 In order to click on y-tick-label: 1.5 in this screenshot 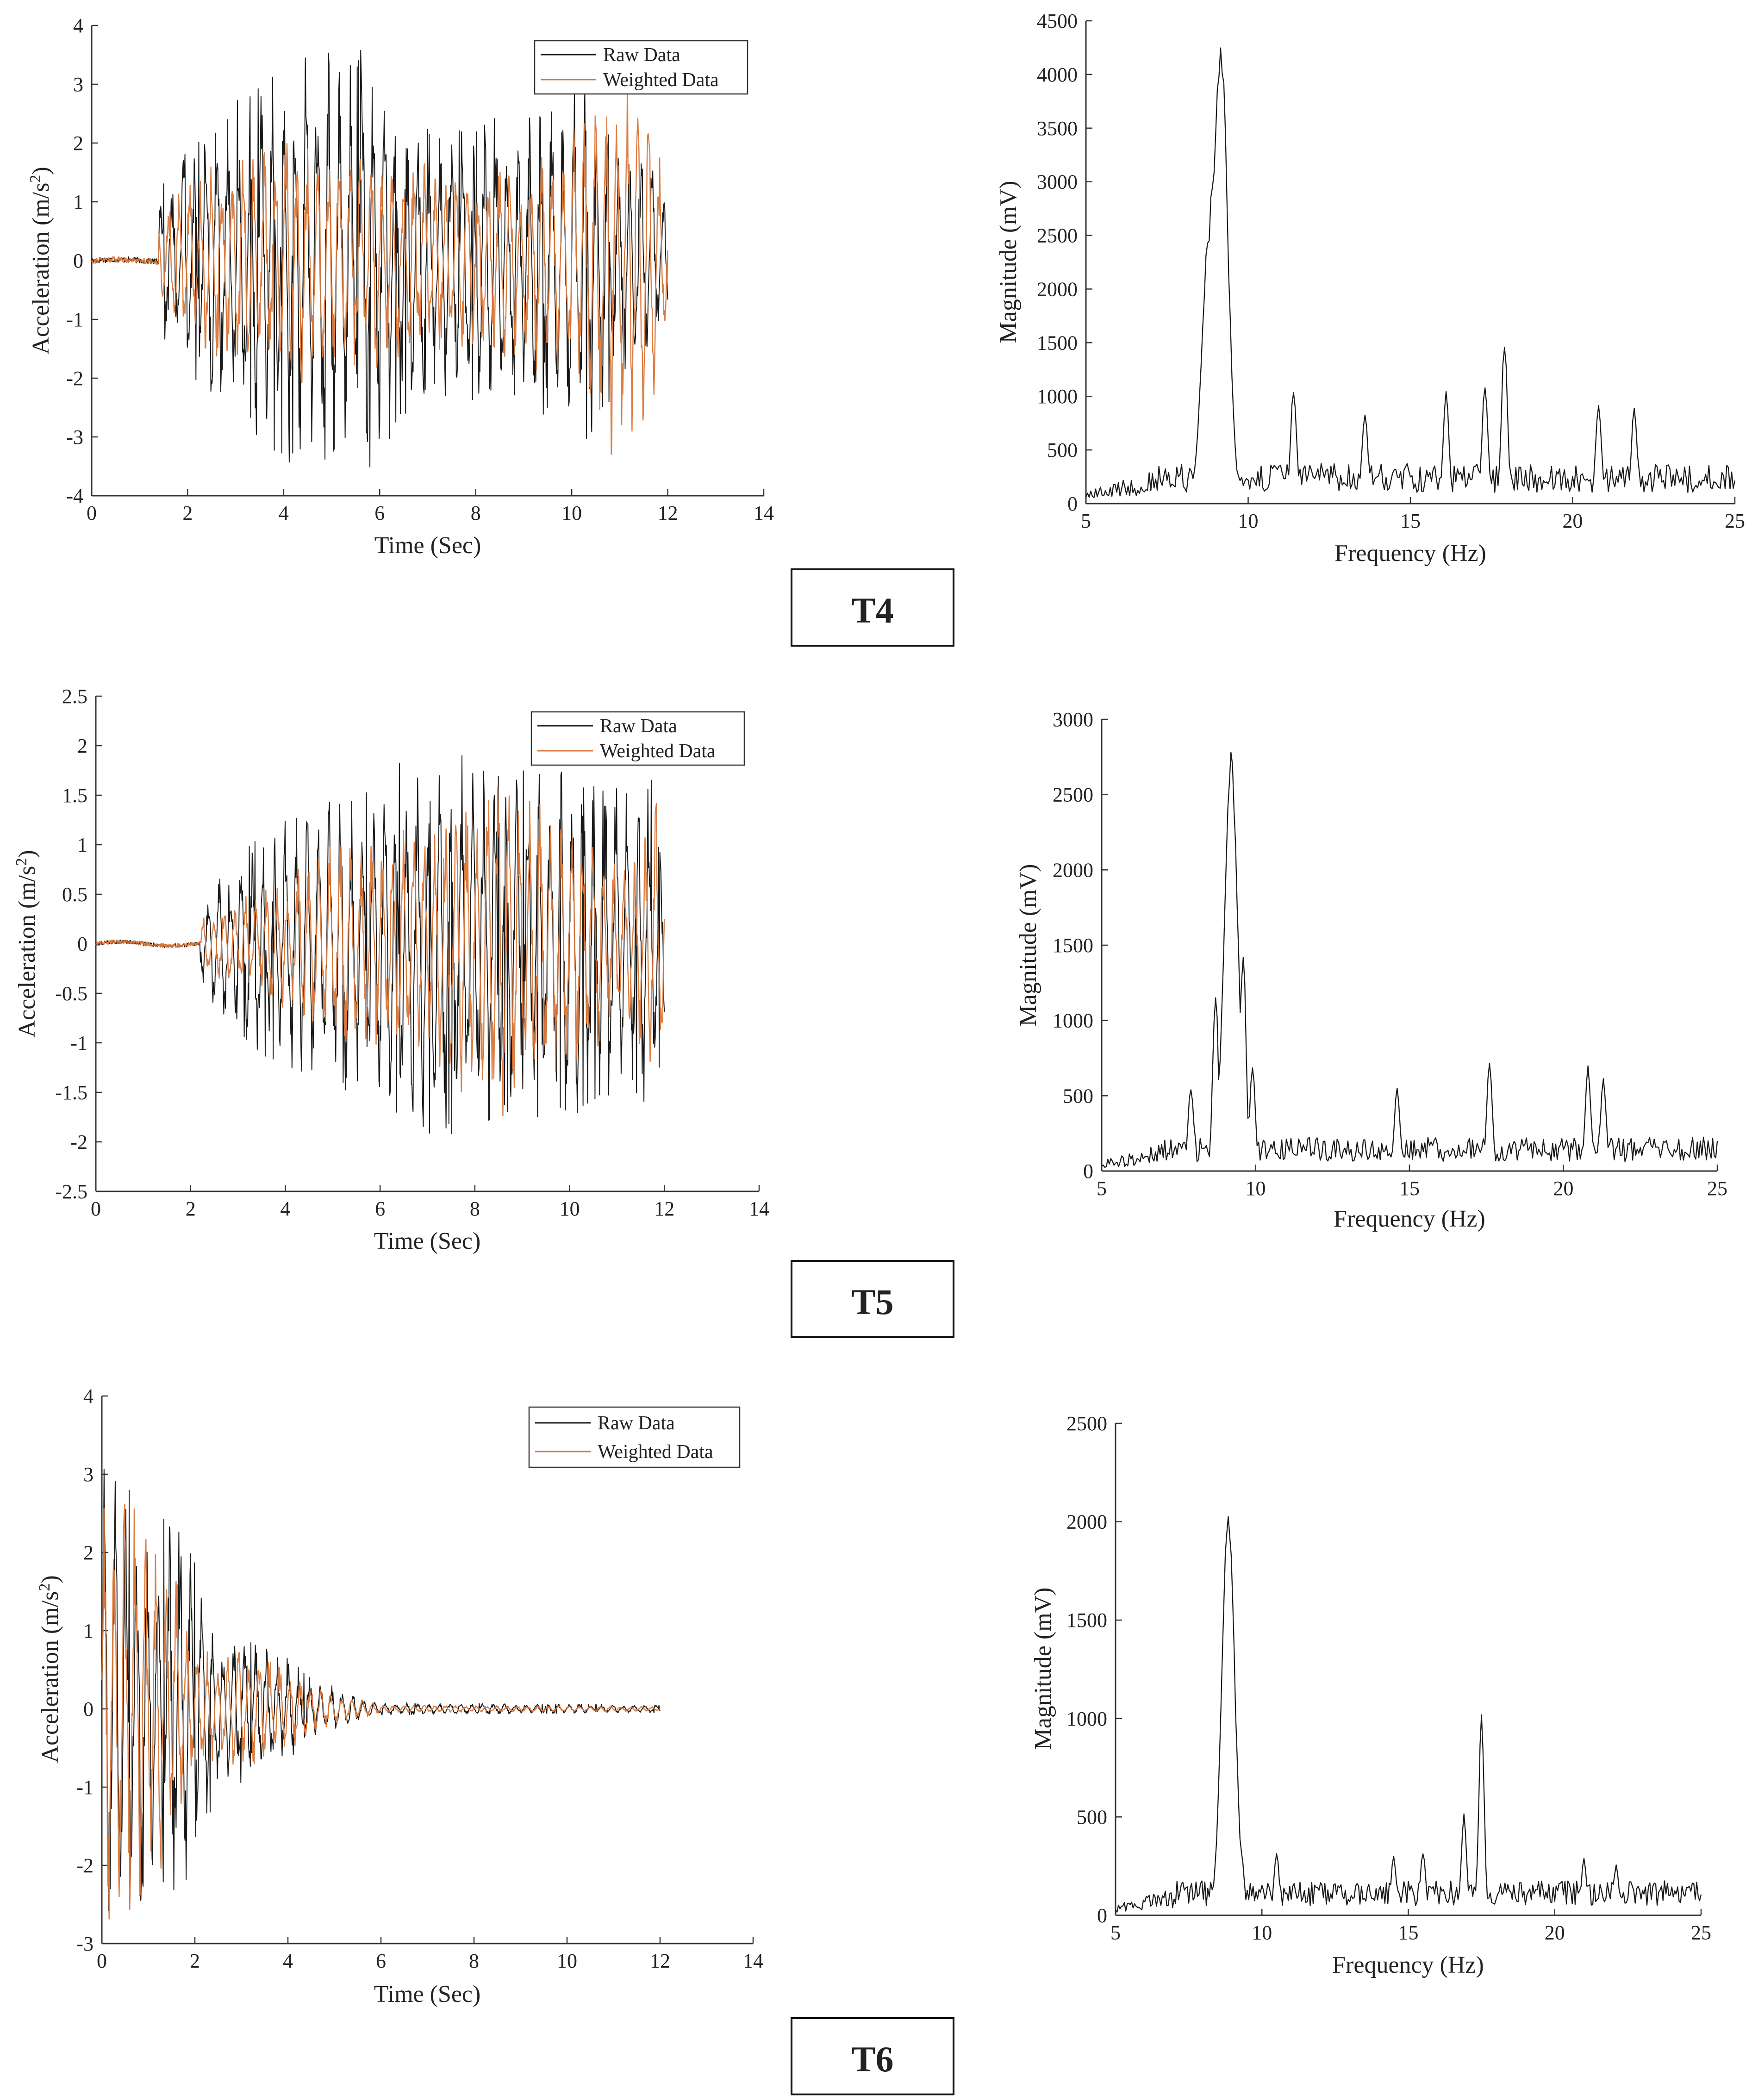, I will do `click(74, 795)`.